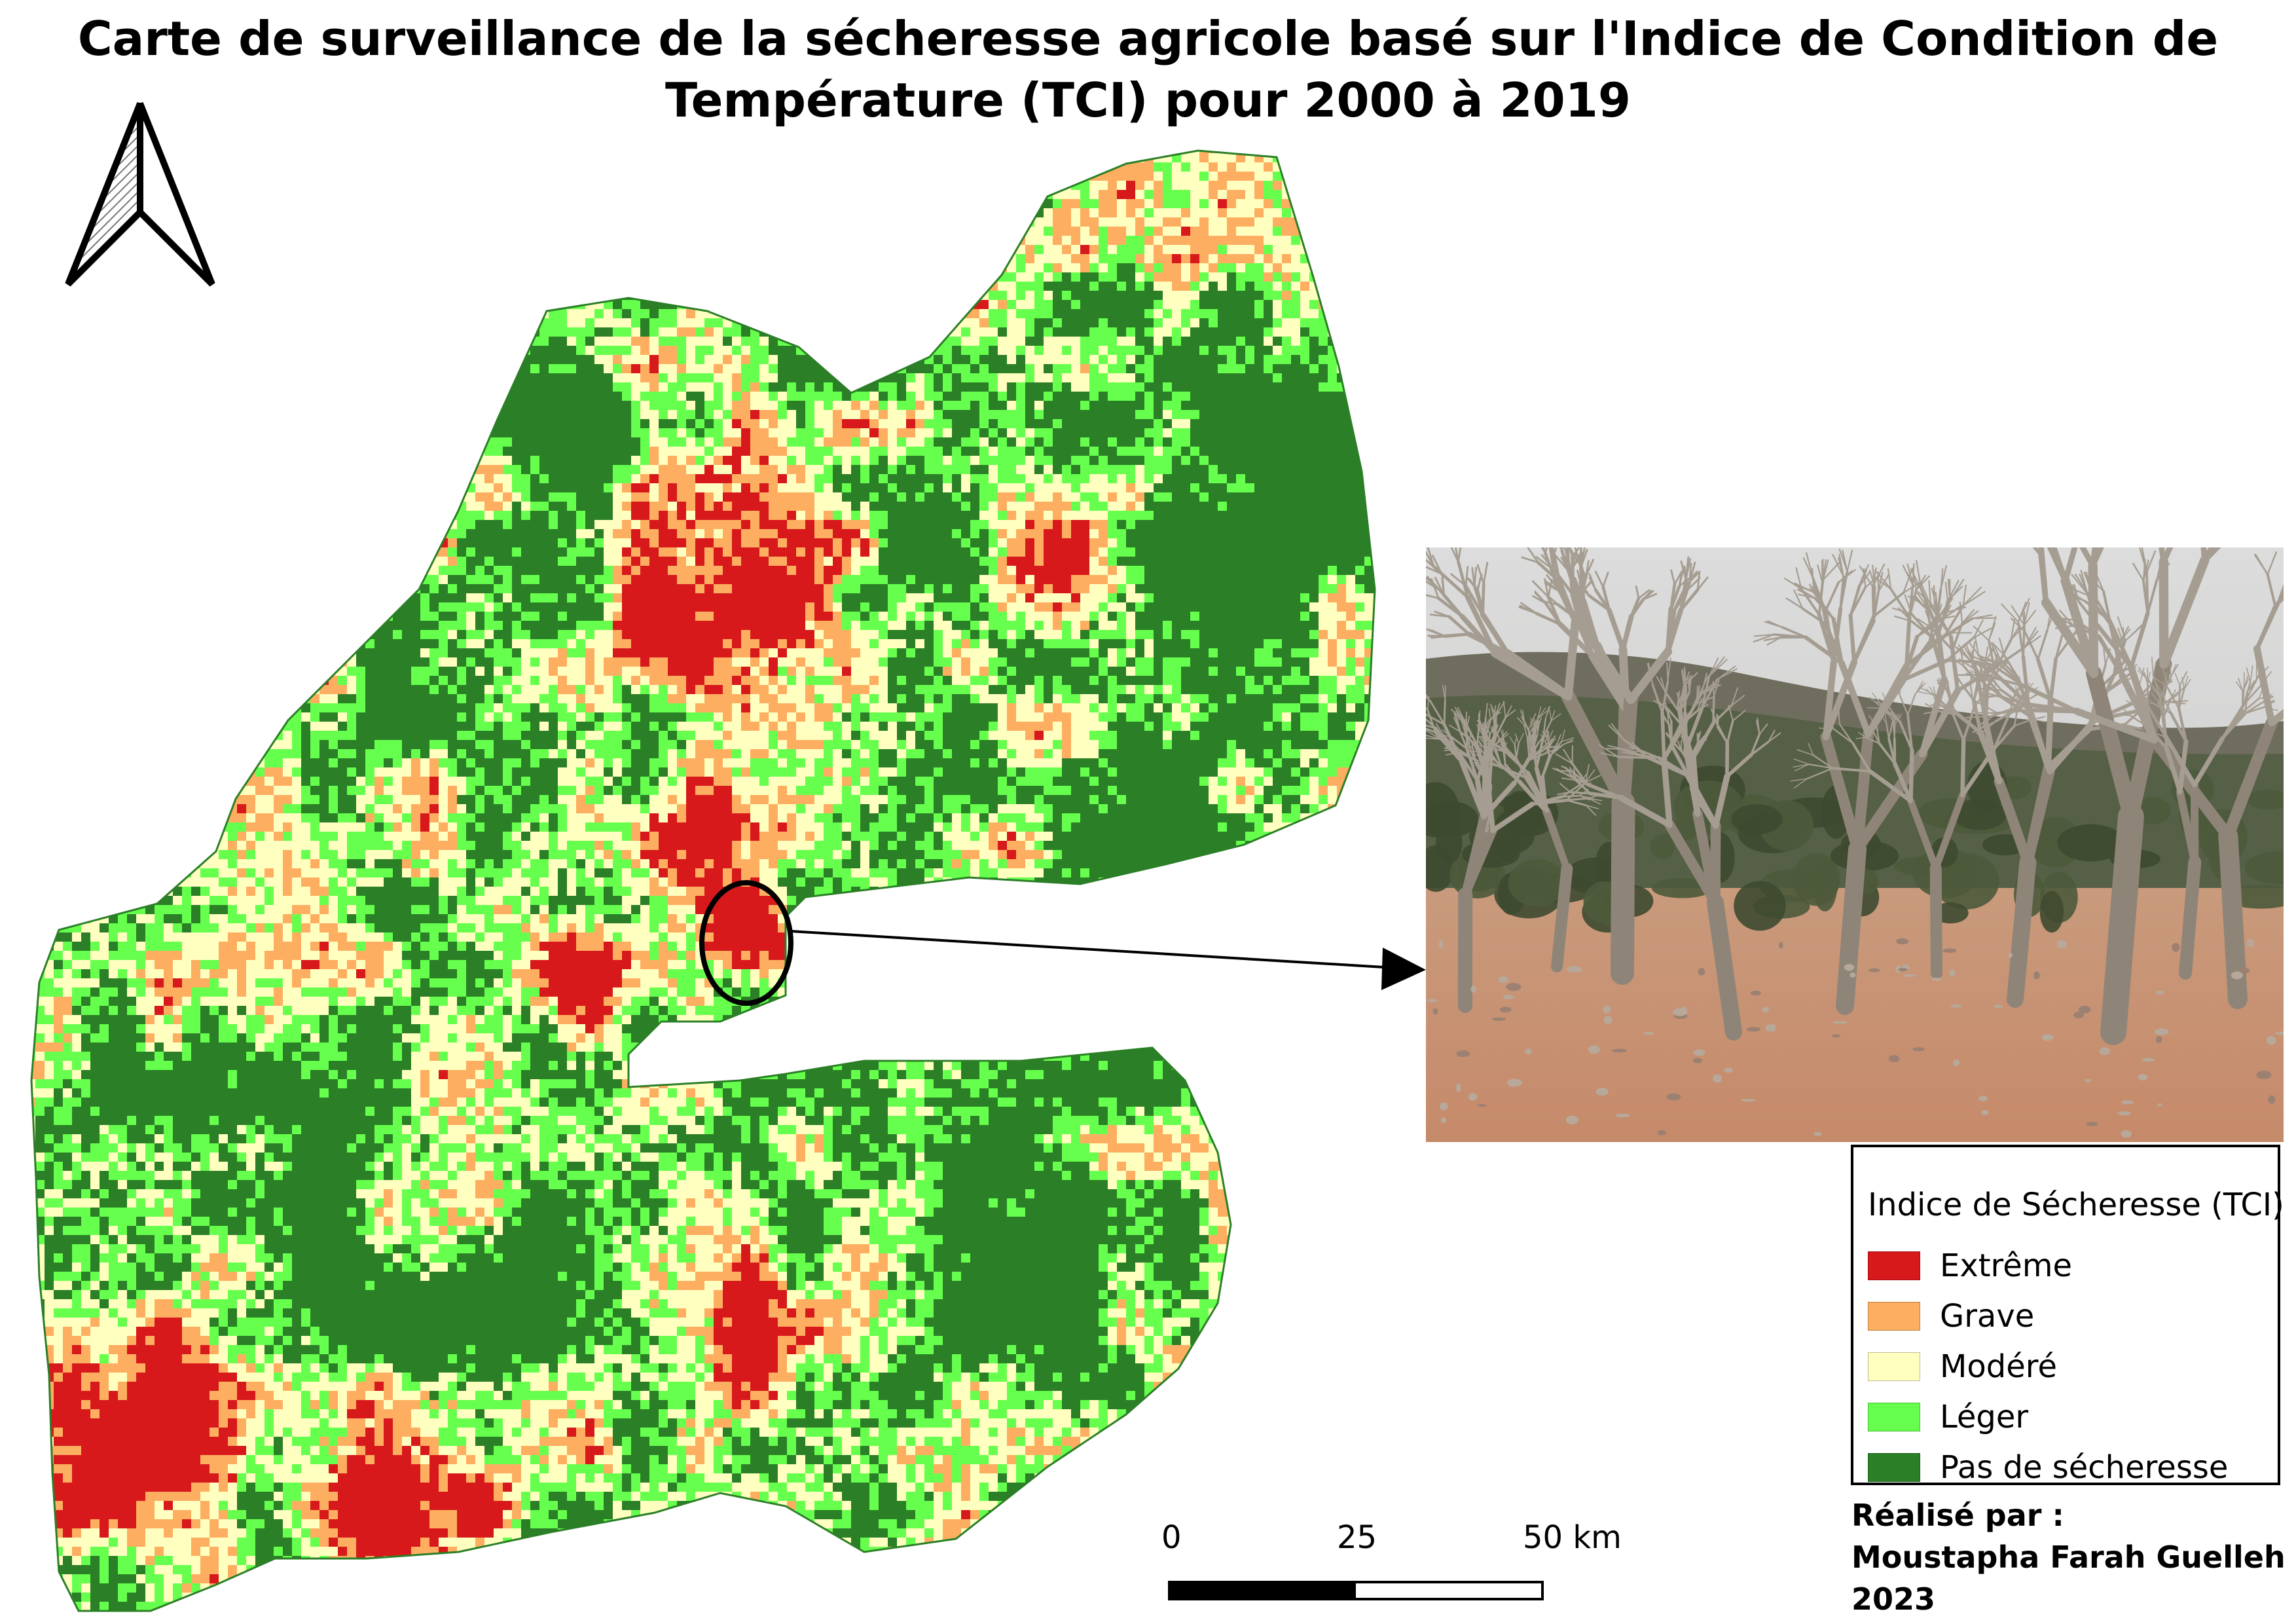 The width and height of the screenshot is (2296, 1624). I want to click on legend-label-leger: Léger, so click(1984, 1417).